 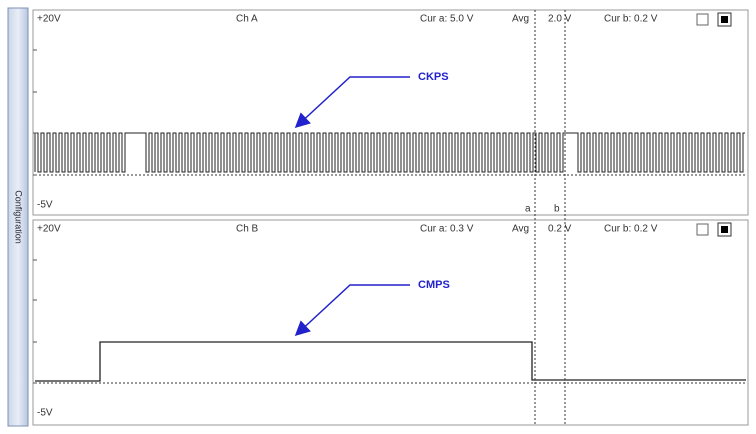 What do you see at coordinates (560, 229) in the screenshot?
I see `avg-value: 0.2 V` at bounding box center [560, 229].